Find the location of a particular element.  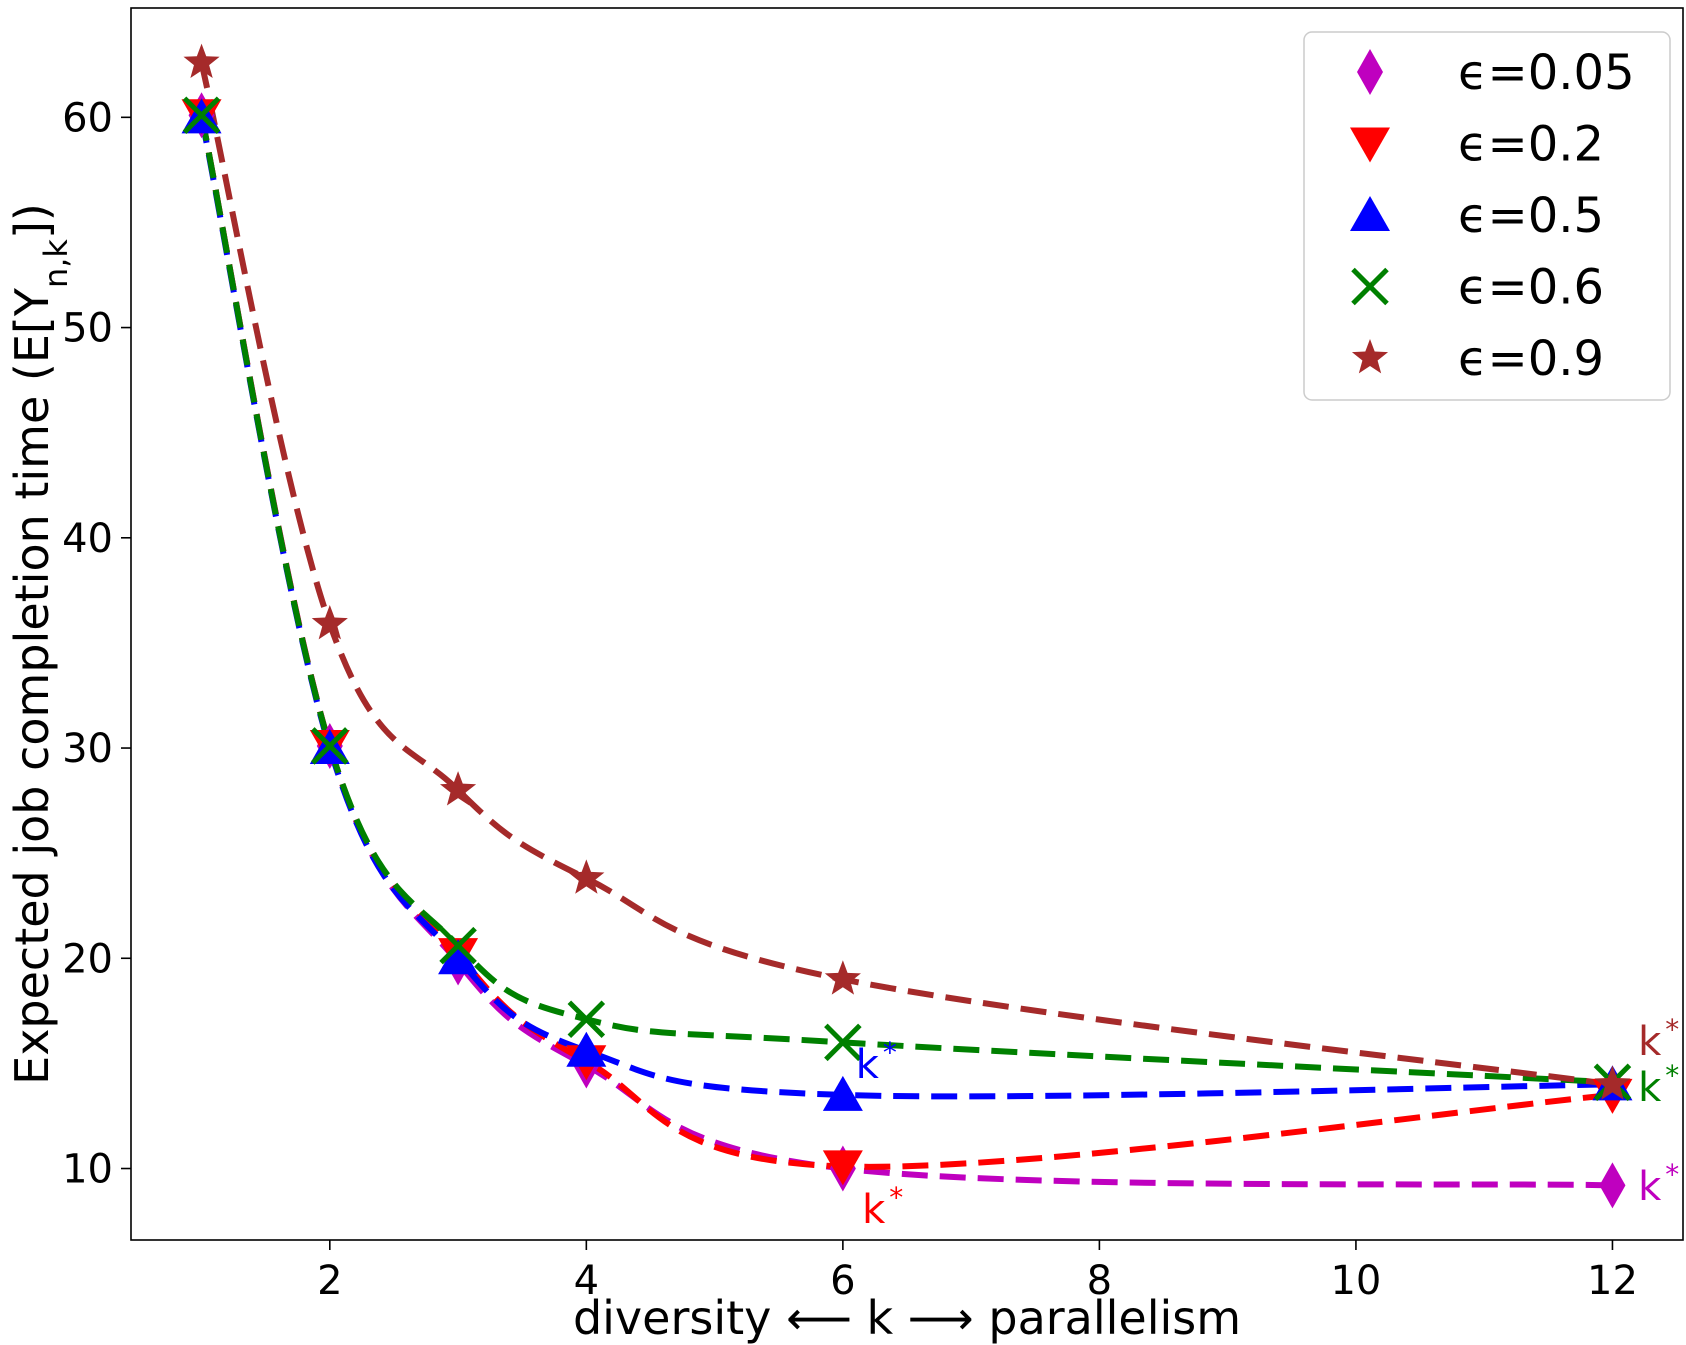

y-tick-label: 20 is located at coordinates (87, 959).